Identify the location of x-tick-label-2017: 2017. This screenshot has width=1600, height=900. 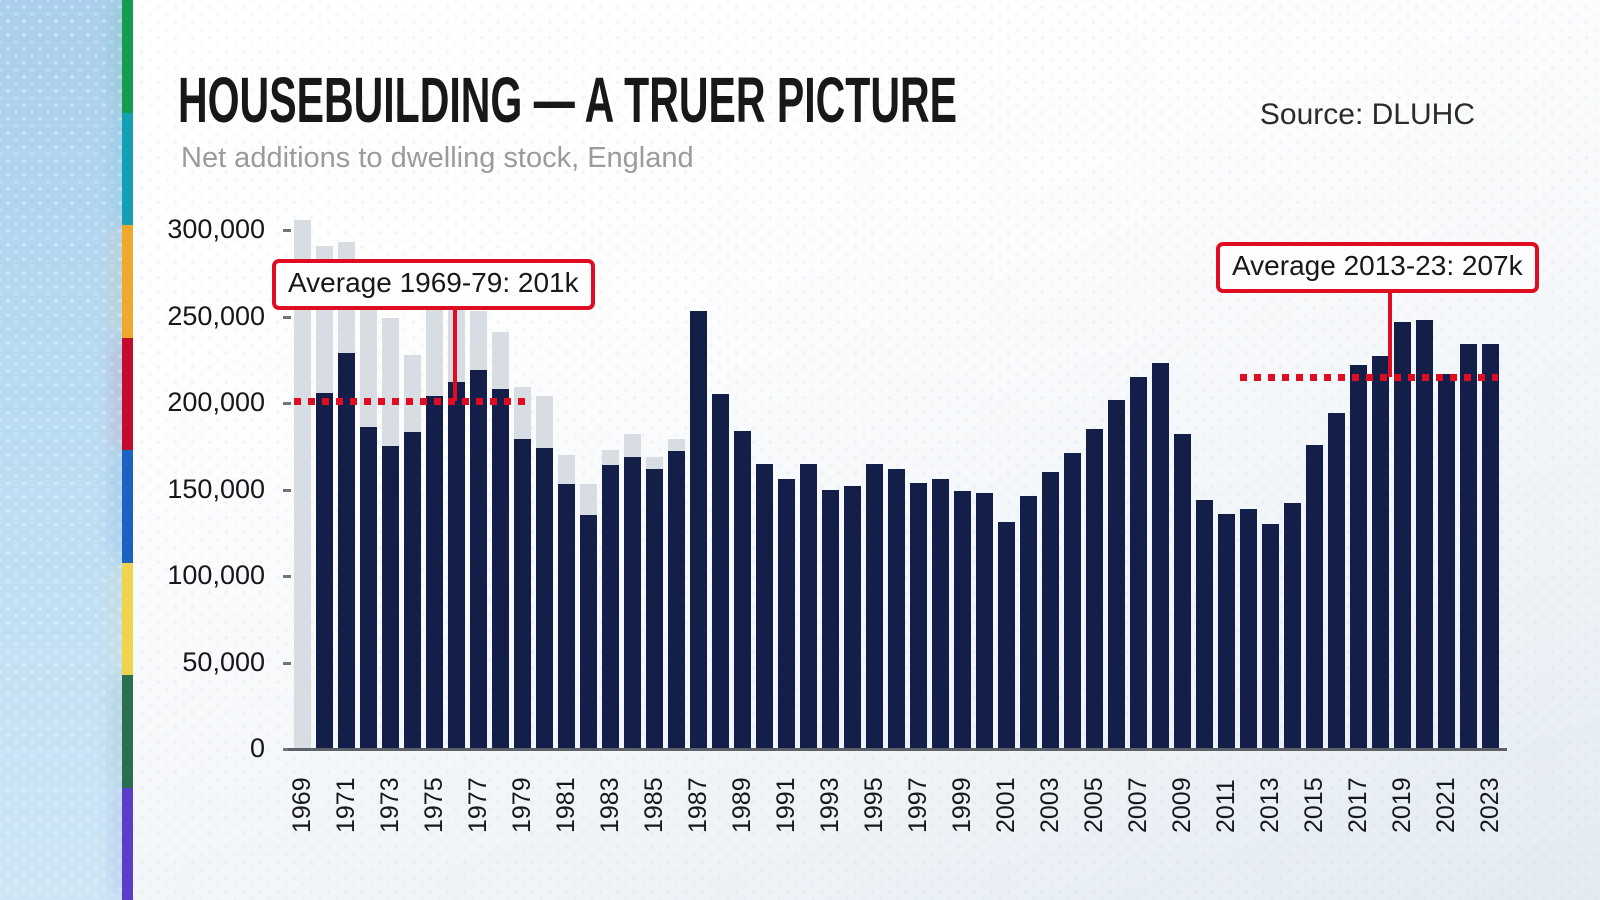
(1358, 805).